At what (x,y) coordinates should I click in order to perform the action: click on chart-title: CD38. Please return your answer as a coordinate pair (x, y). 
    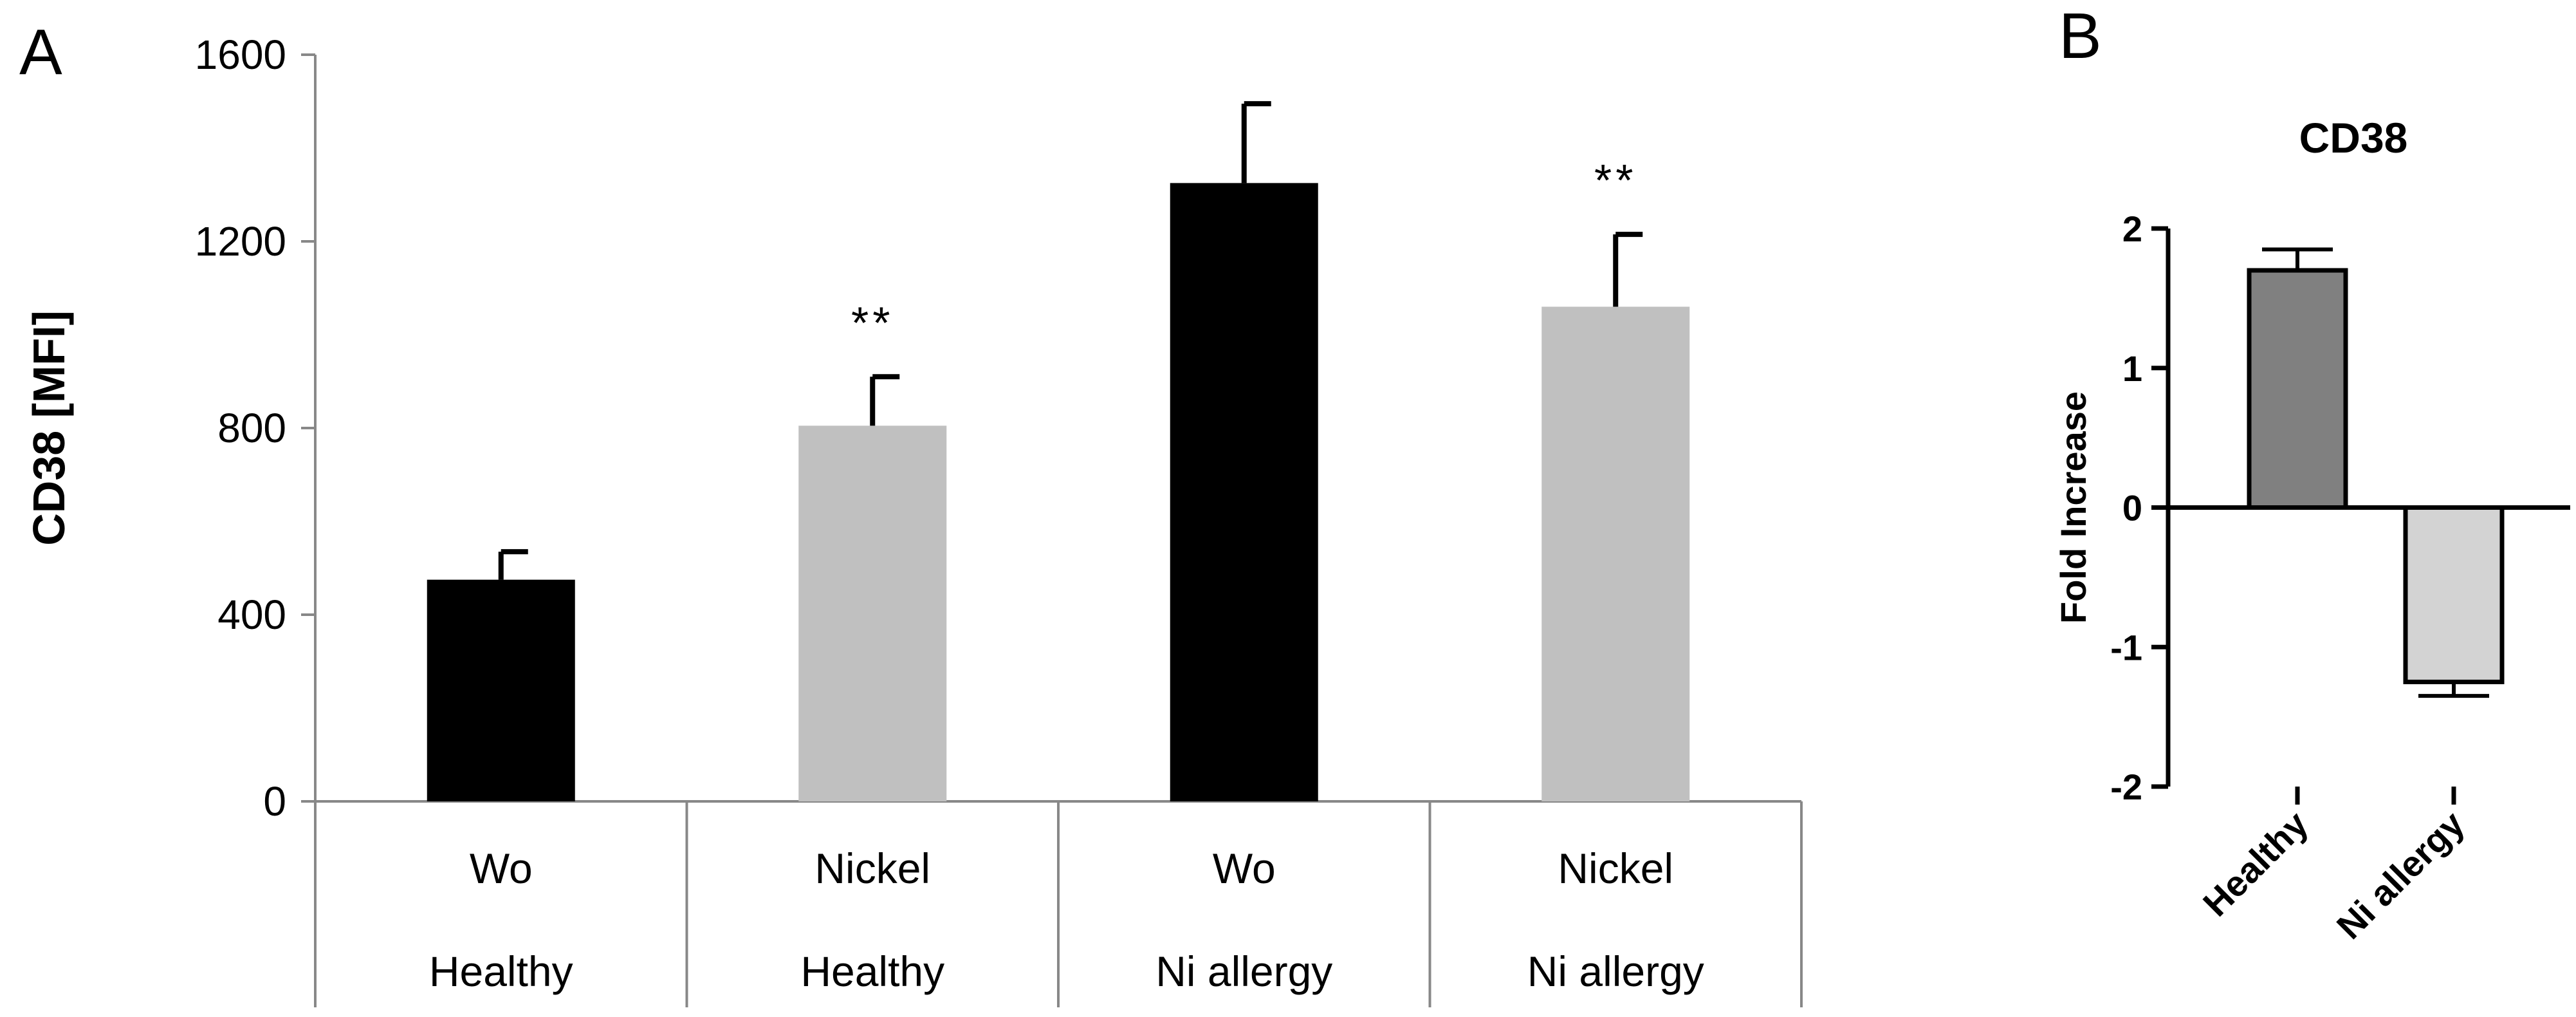
    Looking at the image, I should click on (2353, 138).